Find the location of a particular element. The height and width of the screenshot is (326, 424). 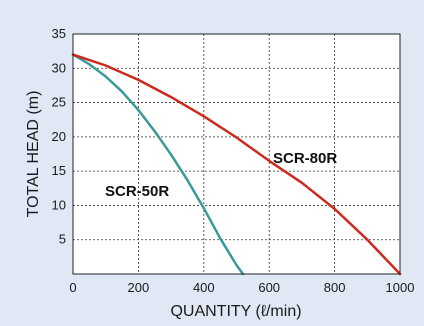

series-label-scr-80r: SCR-80R is located at coordinates (305, 158).